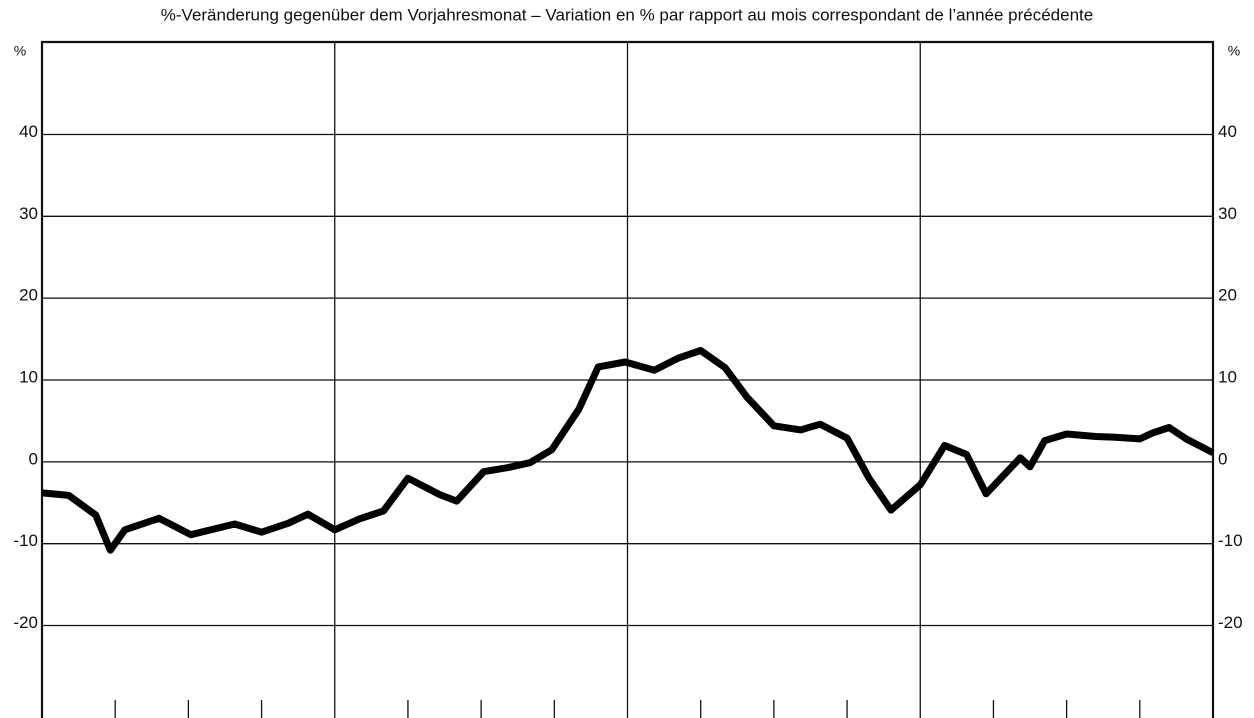 The width and height of the screenshot is (1254, 718). I want to click on y-tick-label: 10, so click(28, 376).